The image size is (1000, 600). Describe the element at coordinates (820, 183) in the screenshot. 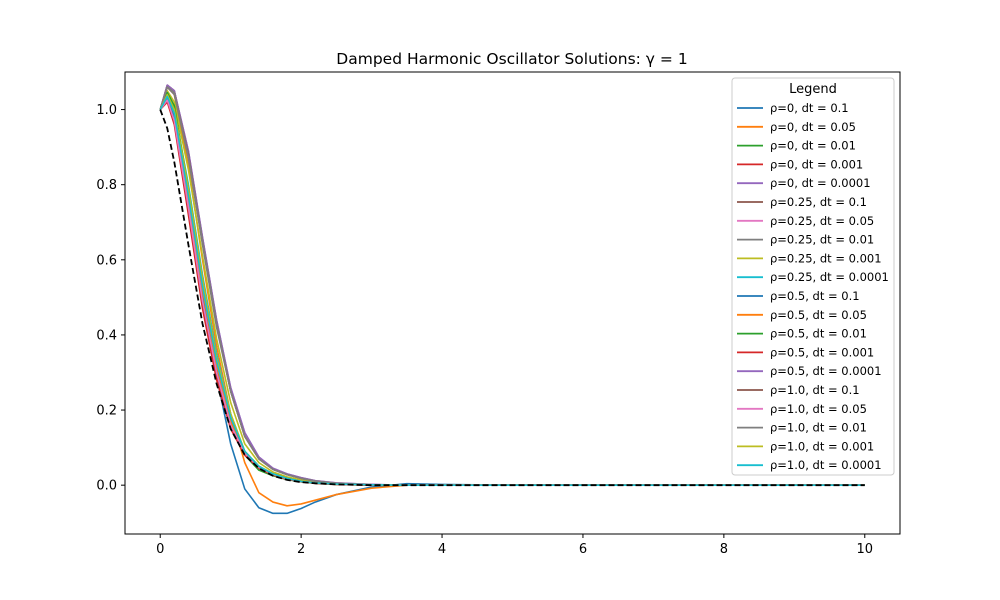

I see `legend-label-4: ρ=0, dt = 0.0001` at that location.